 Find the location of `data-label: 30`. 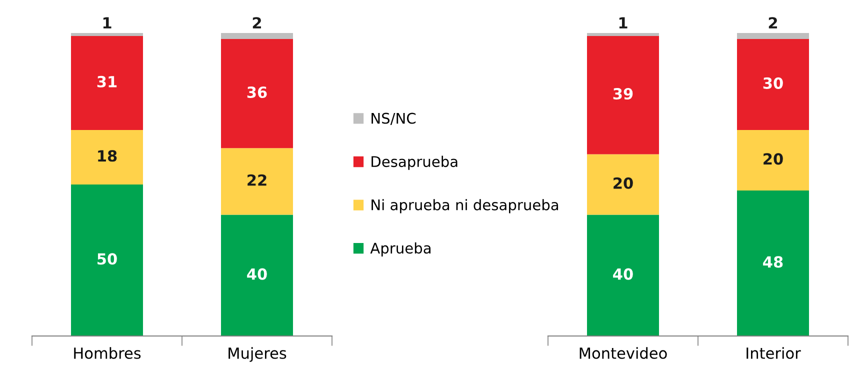

data-label: 30 is located at coordinates (773, 83).